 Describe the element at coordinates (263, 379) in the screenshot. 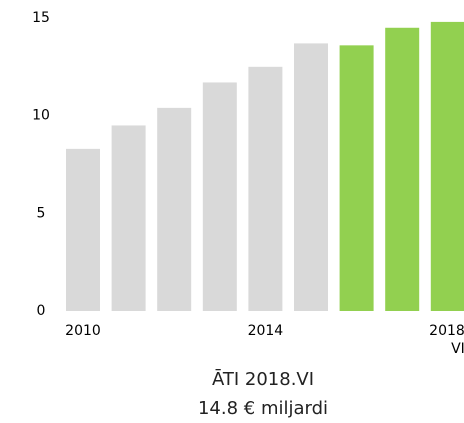

I see `annotation: ĀTI 2018.VI` at that location.